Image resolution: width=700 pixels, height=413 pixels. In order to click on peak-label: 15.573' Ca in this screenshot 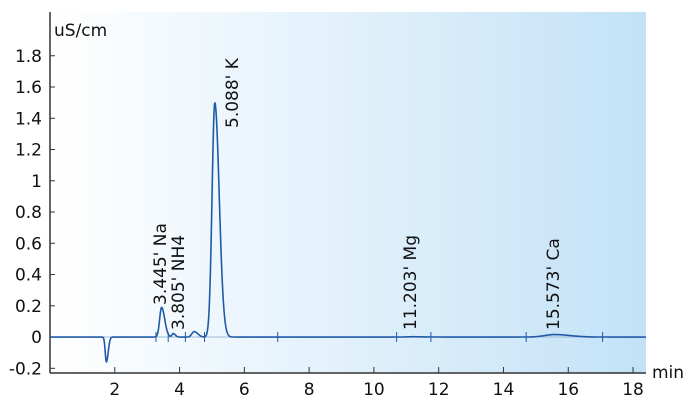, I will do `click(554, 284)`.